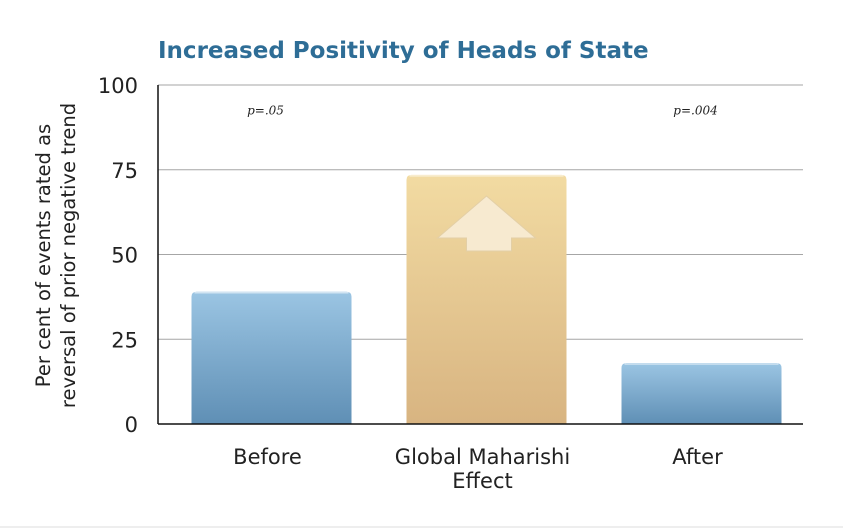 The height and width of the screenshot is (530, 843). I want to click on y-axis-label-line: reversal of prior negative trend, so click(68, 255).